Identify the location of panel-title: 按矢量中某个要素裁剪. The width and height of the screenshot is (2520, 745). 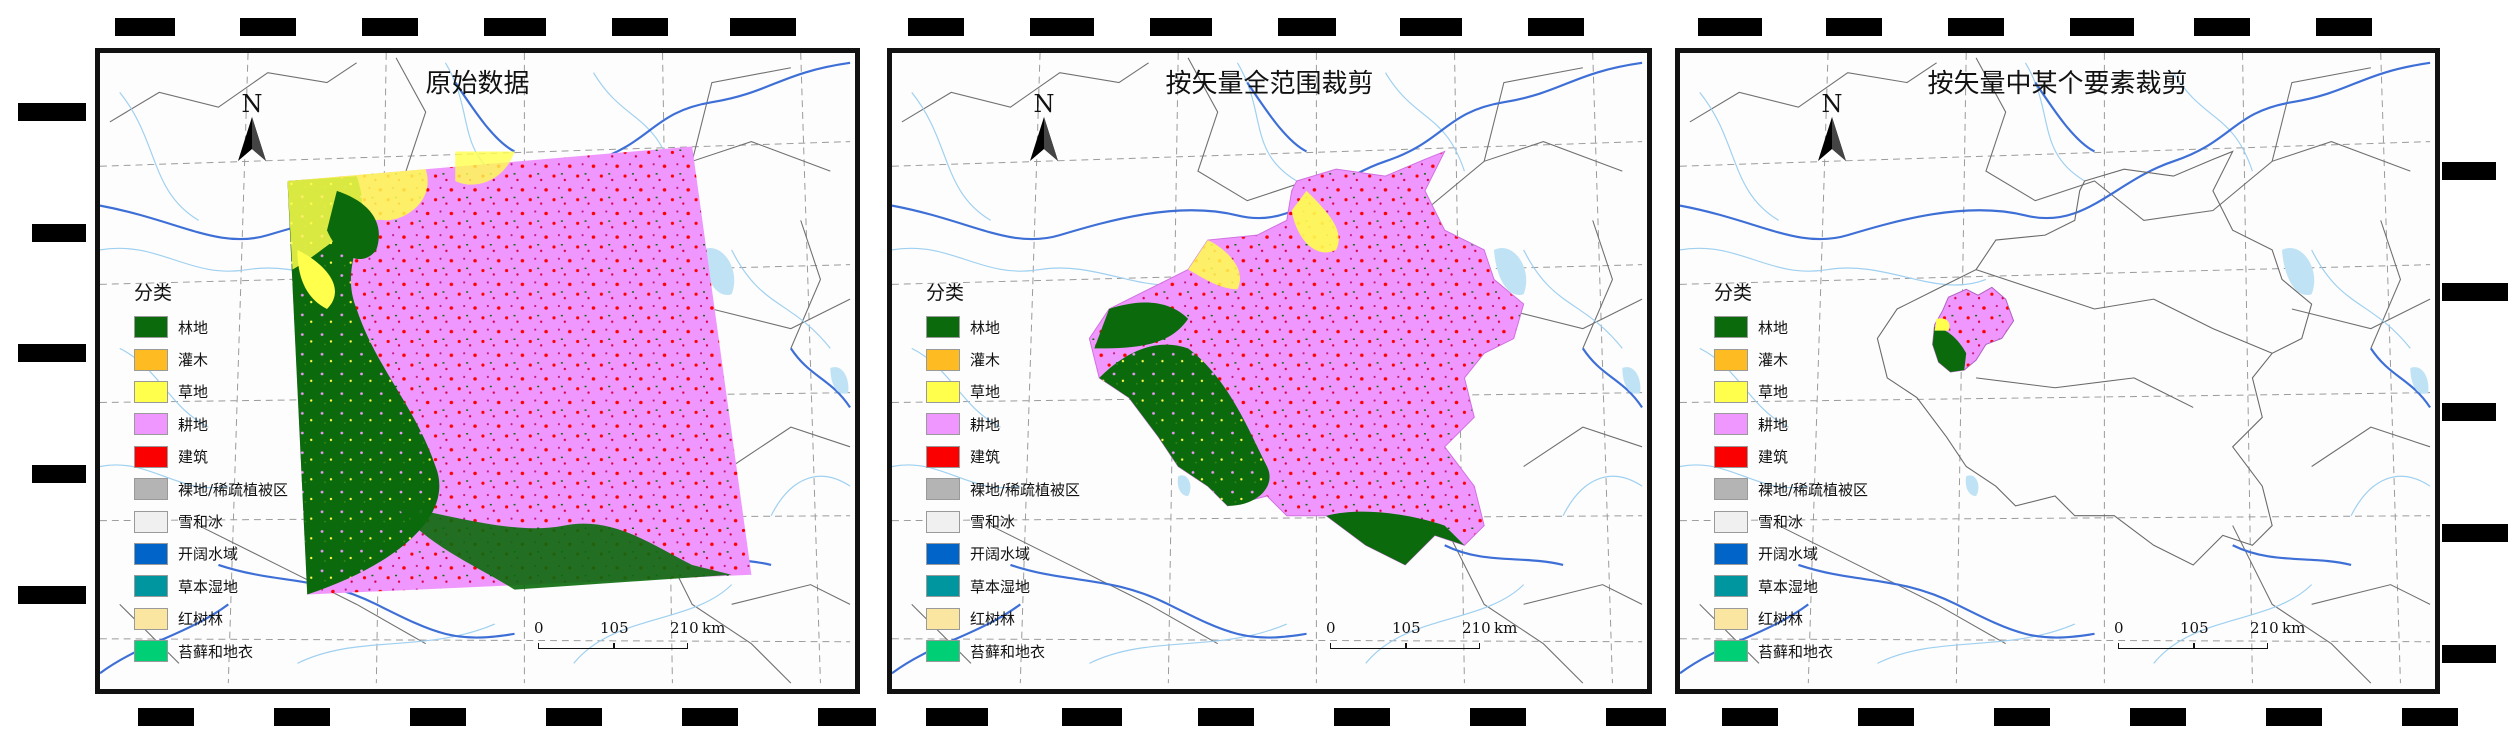
(2057, 84).